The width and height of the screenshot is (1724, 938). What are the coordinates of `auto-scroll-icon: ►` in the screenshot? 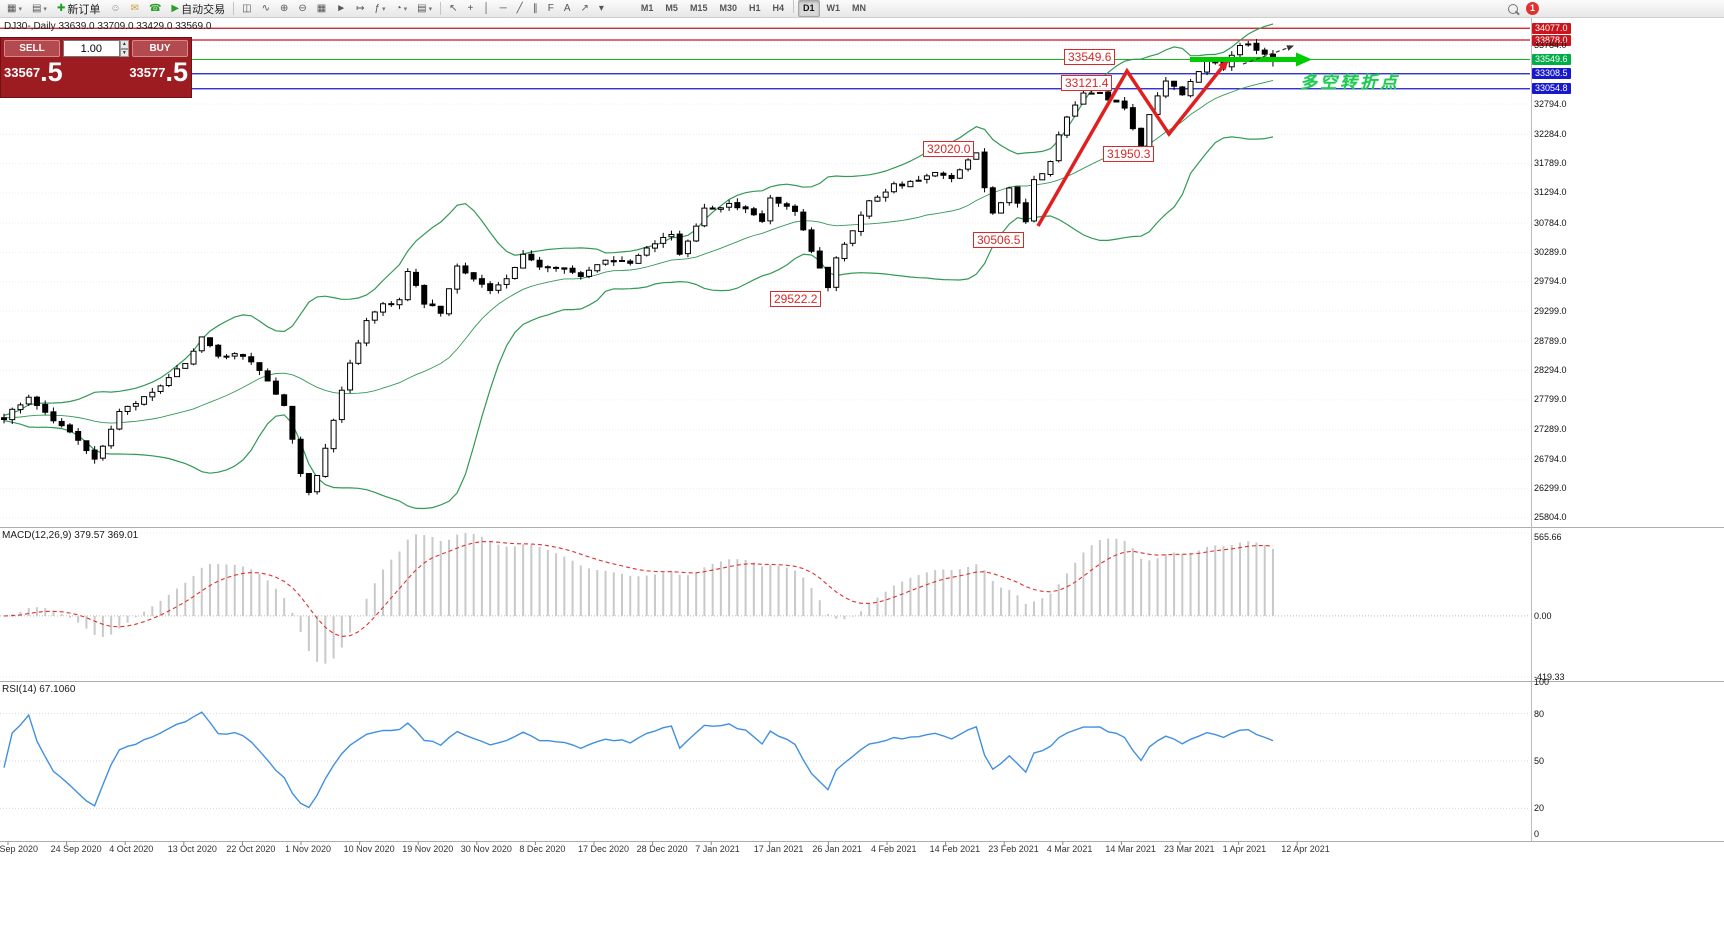 It's located at (341, 8).